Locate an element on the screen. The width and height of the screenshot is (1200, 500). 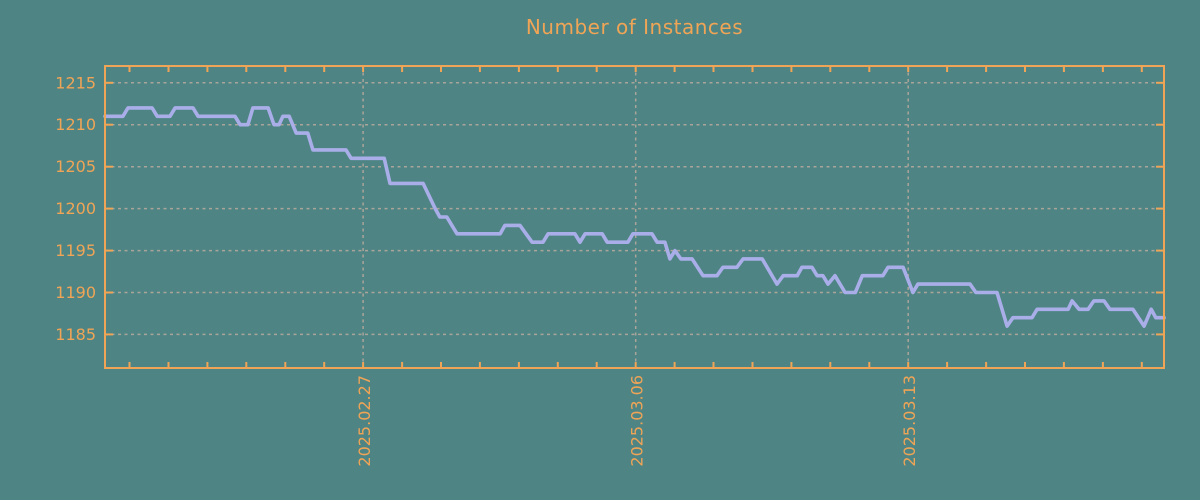
x-tick-label: 2025.02.27 is located at coordinates (364, 421).